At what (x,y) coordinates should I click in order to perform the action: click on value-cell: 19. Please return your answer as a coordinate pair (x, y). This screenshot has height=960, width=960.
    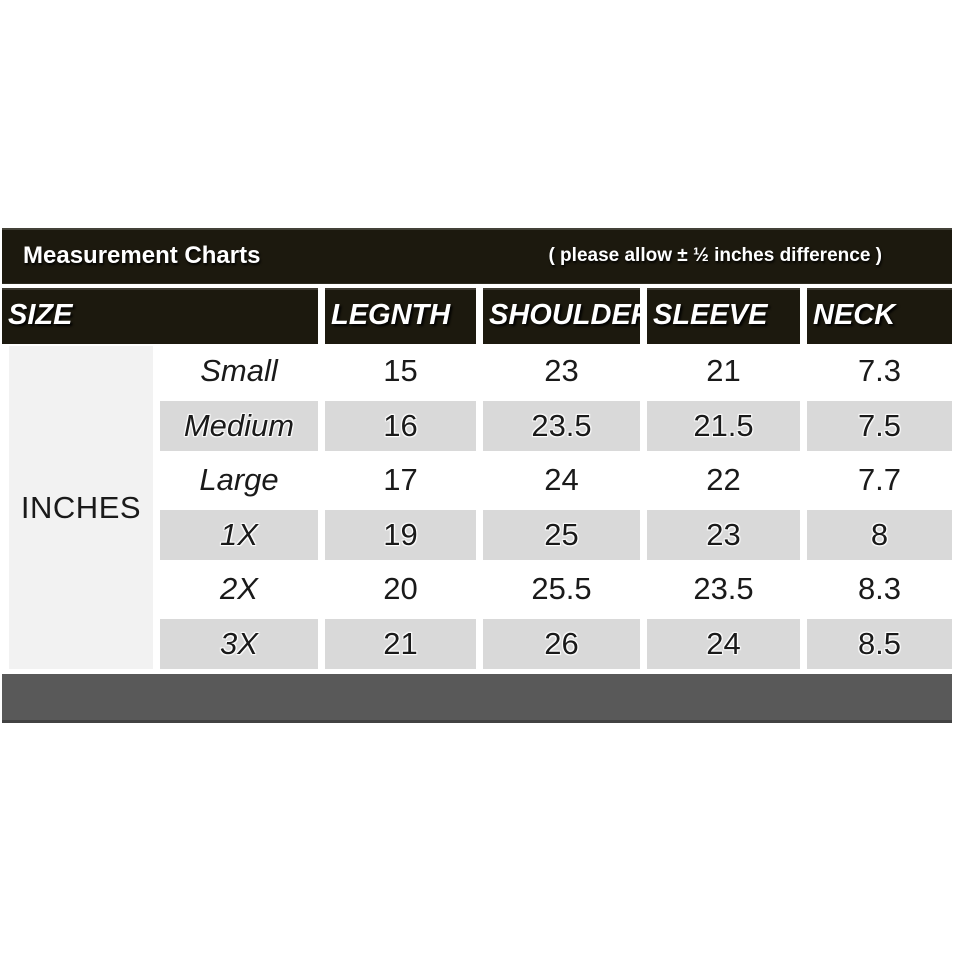
    Looking at the image, I should click on (397, 534).